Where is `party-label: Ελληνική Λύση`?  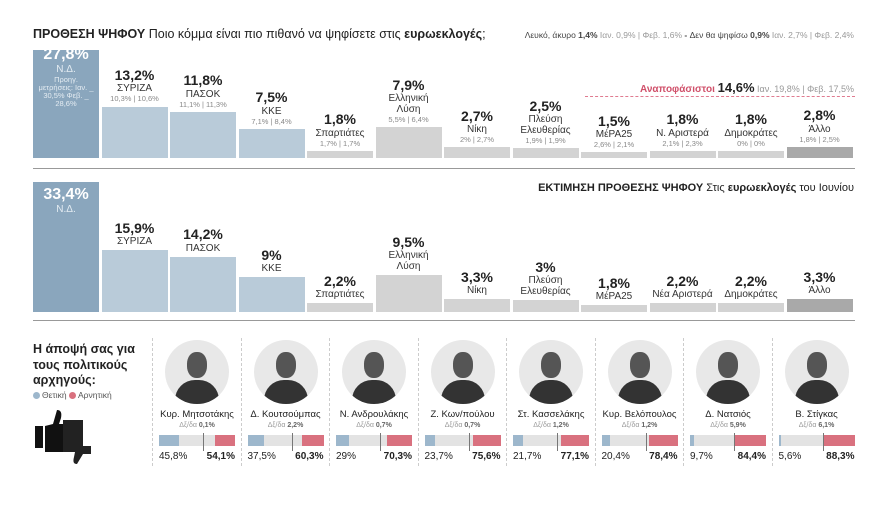
party-label: Ελληνική Λύση is located at coordinates (408, 103).